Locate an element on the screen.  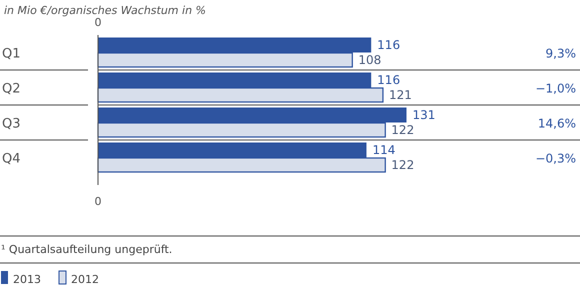
y-tick-label: Q4 is located at coordinates (11, 159).